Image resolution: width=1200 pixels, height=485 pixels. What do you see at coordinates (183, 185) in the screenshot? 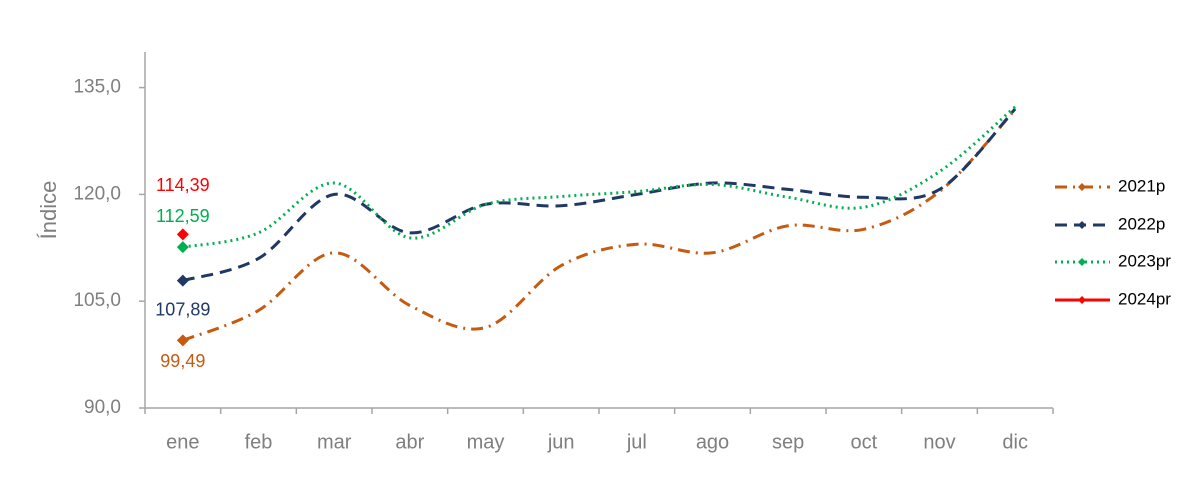
I see `data-label: 114,39` at bounding box center [183, 185].